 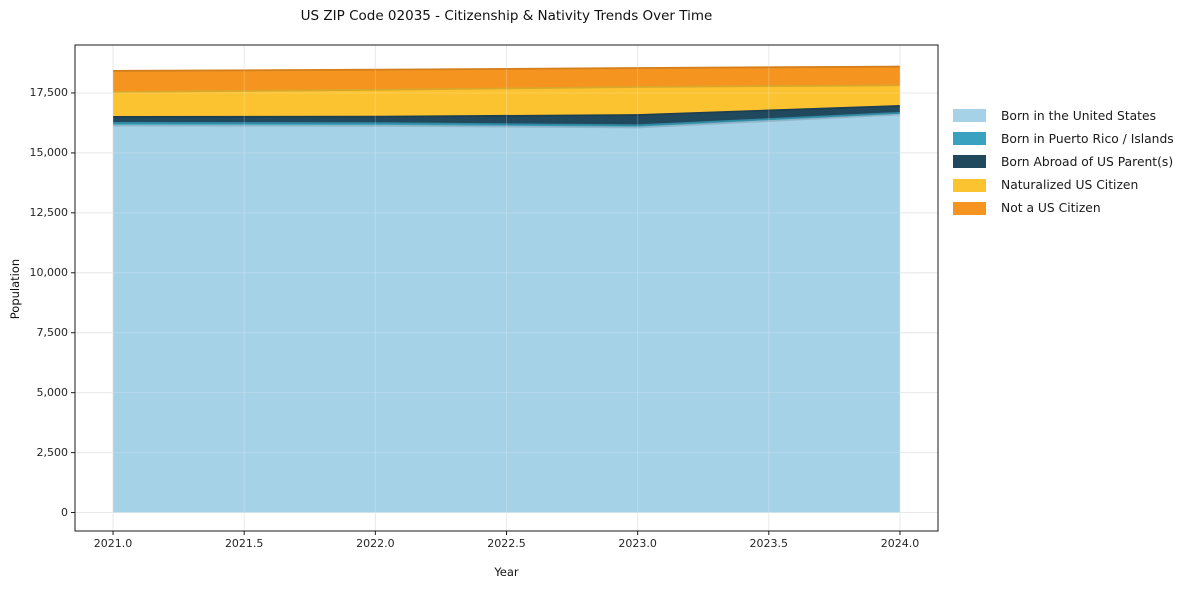 I want to click on y-tick-label: 2,500, so click(x=52, y=452).